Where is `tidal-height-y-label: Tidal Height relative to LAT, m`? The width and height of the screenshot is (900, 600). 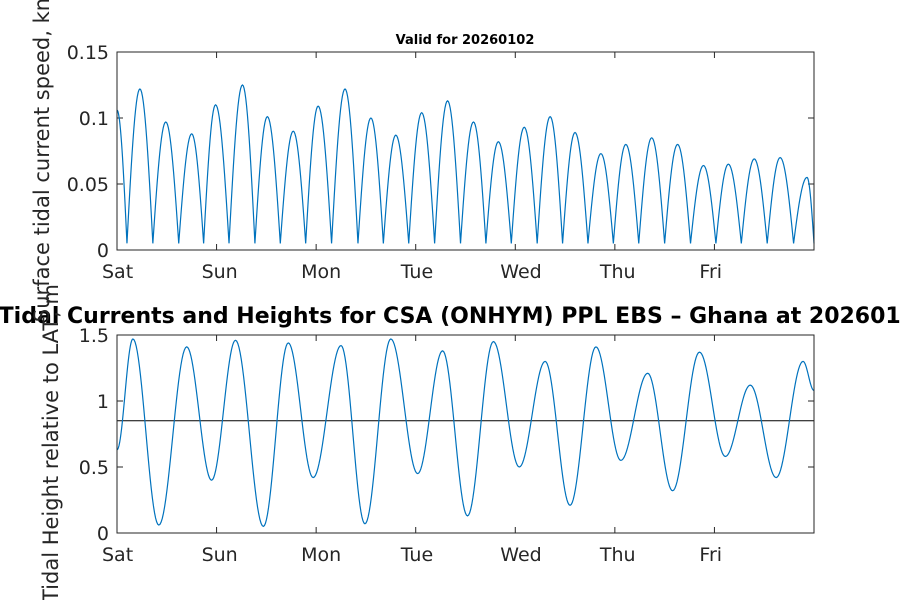
tidal-height-y-label: Tidal Height relative to LAT, m is located at coordinates (51, 442).